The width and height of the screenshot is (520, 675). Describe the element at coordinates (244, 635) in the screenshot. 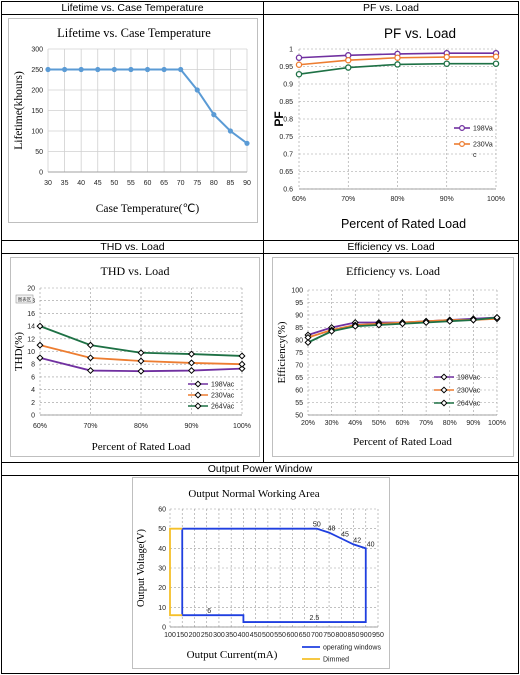

I see `x-tick-label: 400` at that location.